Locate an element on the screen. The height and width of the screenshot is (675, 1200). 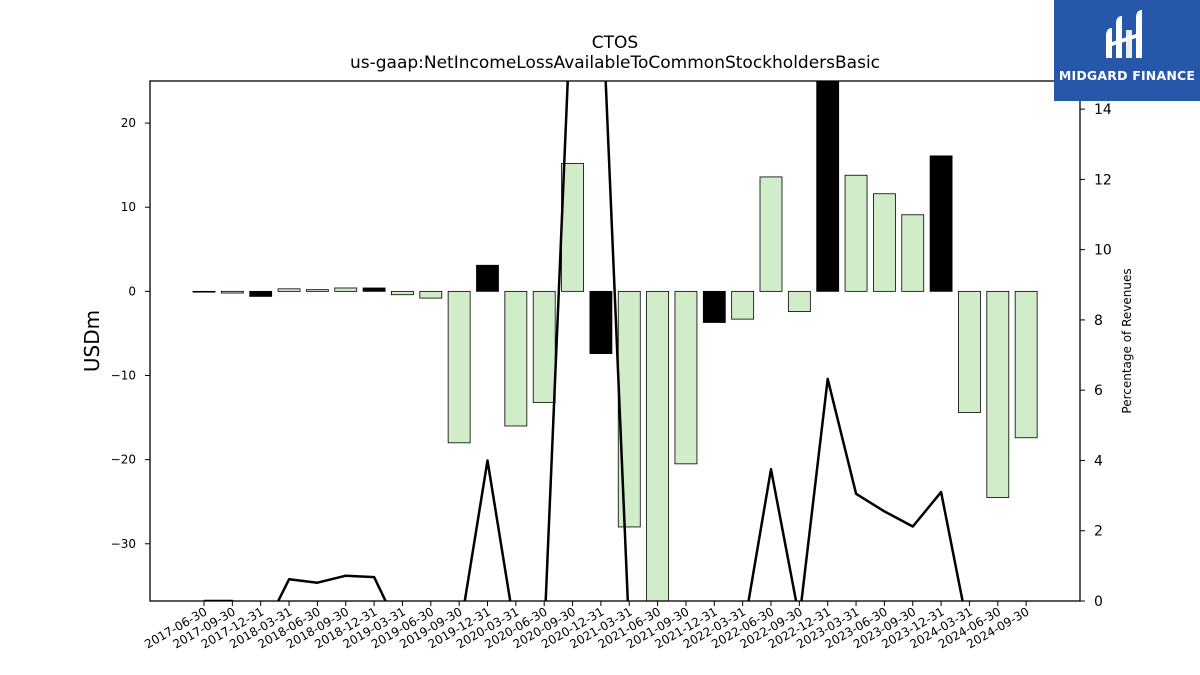
y2-tick-label: 8 is located at coordinates (1098, 321).